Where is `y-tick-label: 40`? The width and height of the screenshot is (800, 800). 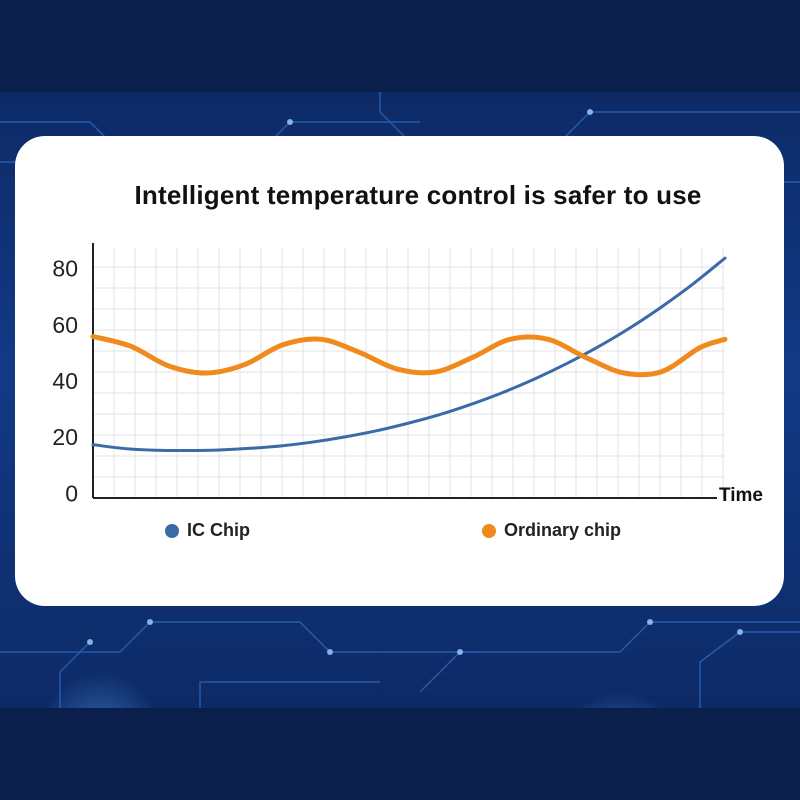
y-tick-label: 40 is located at coordinates (65, 381).